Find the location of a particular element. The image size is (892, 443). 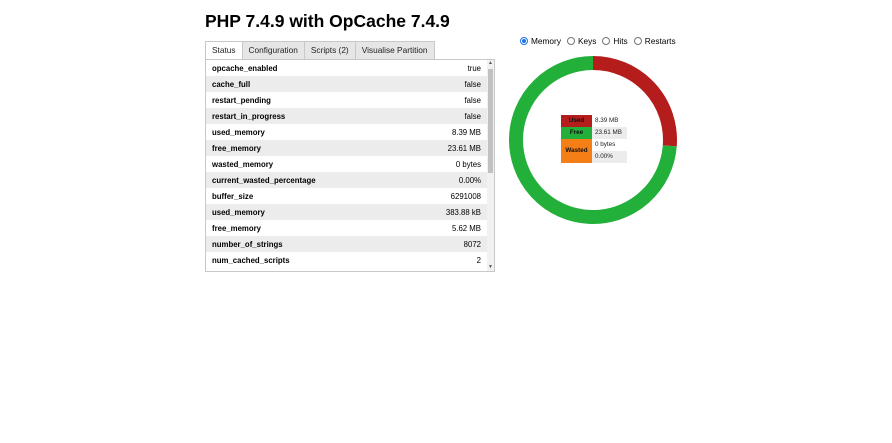

row-key: restart_in_progress is located at coordinates (249, 116).